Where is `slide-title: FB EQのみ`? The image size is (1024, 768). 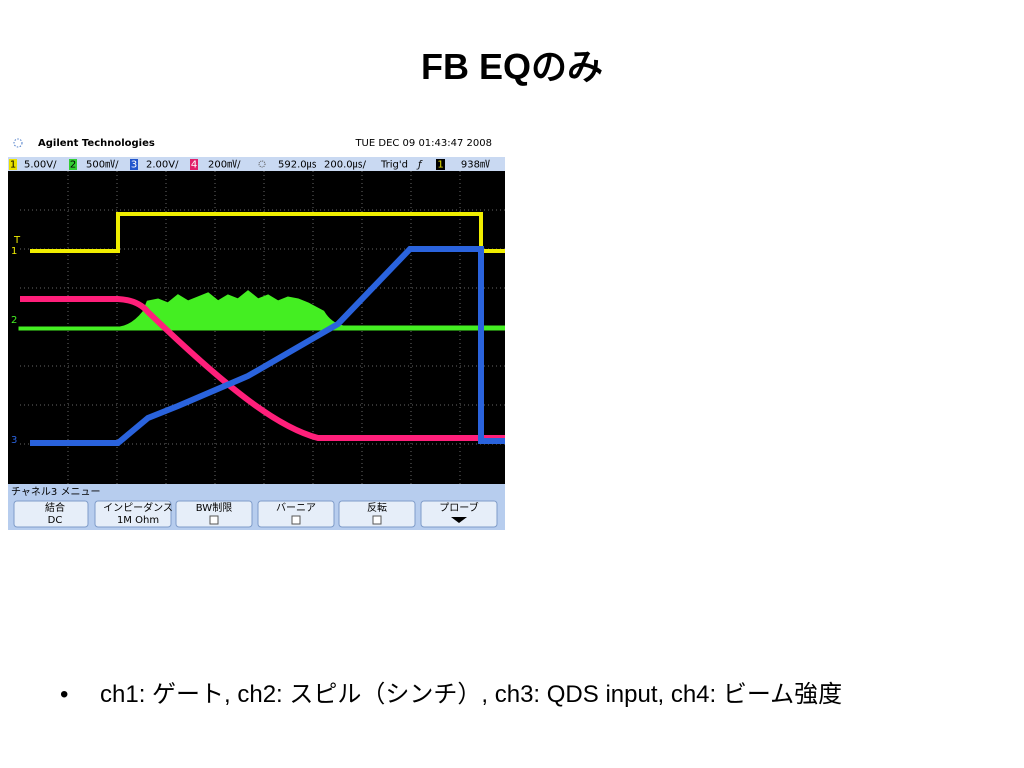 slide-title: FB EQのみ is located at coordinates (511, 66).